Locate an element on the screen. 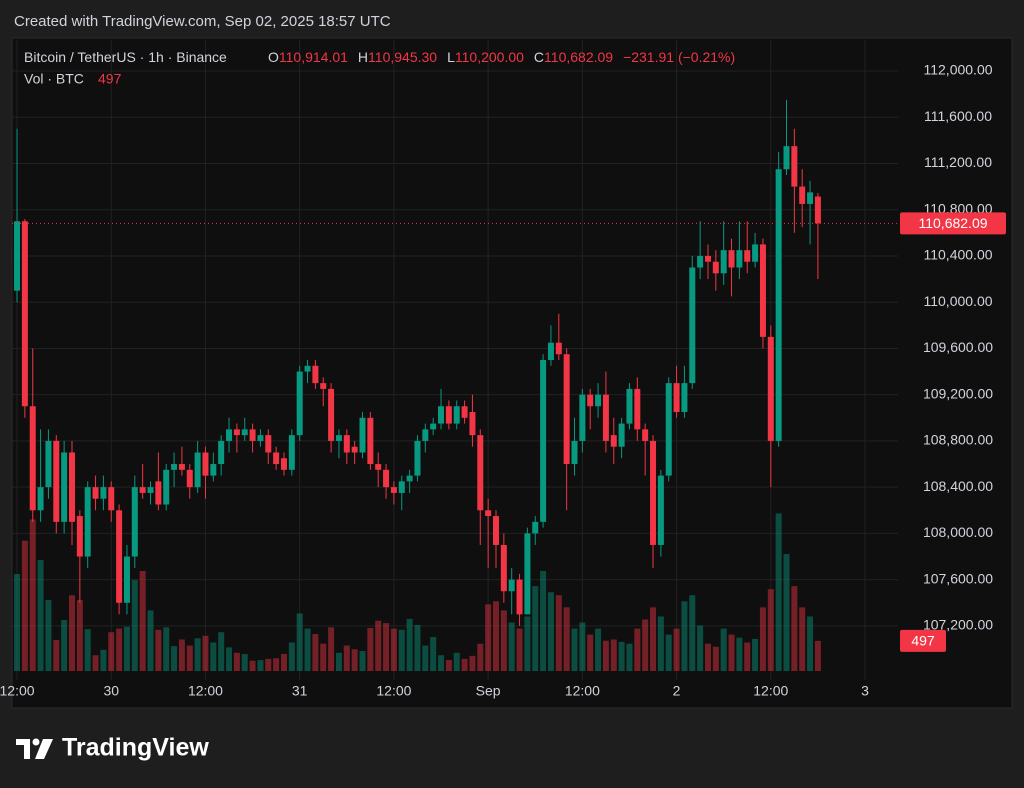 This screenshot has height=788, width=1024. brand: TradingView is located at coordinates (135, 748).